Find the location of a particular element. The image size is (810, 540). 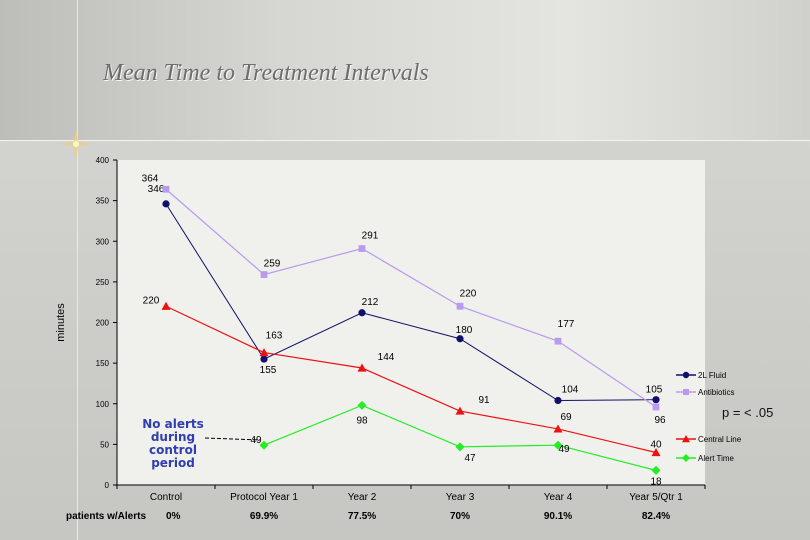

alerts-percent-value: 82.4% is located at coordinates (656, 516).